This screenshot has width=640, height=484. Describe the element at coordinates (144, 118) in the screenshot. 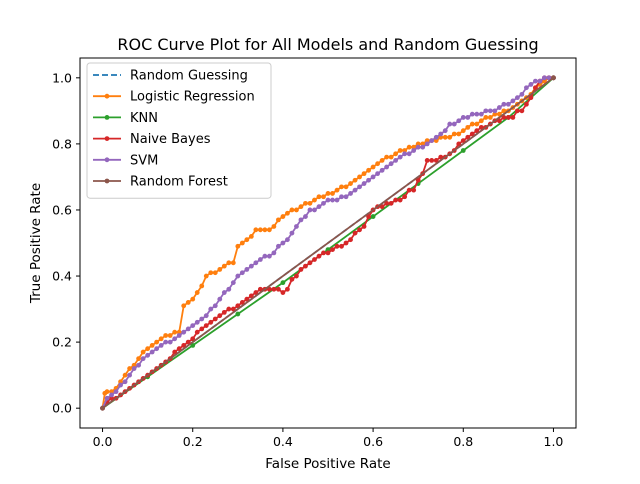

I see `legend-label-knn: KNN` at that location.